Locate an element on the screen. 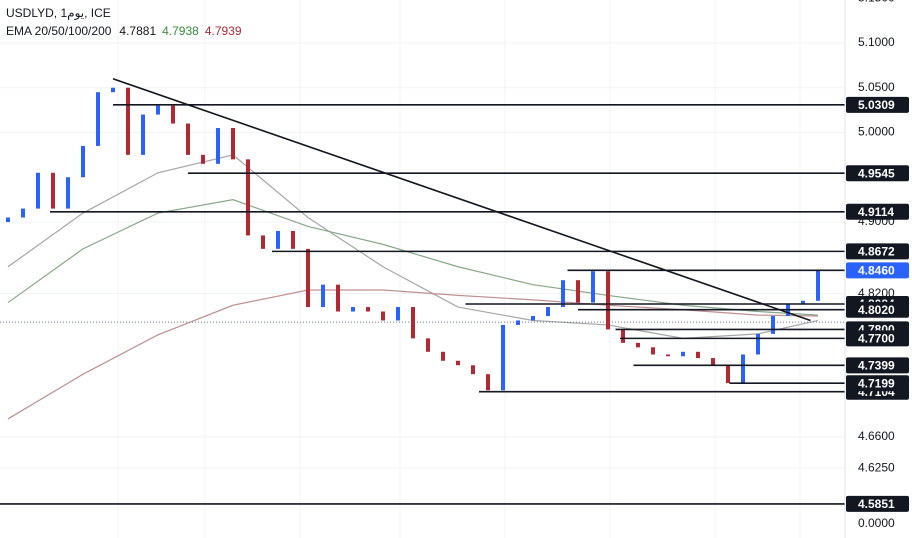 Image resolution: width=912 pixels, height=538 pixels. y-tick-label: 5.1000 is located at coordinates (876, 42).